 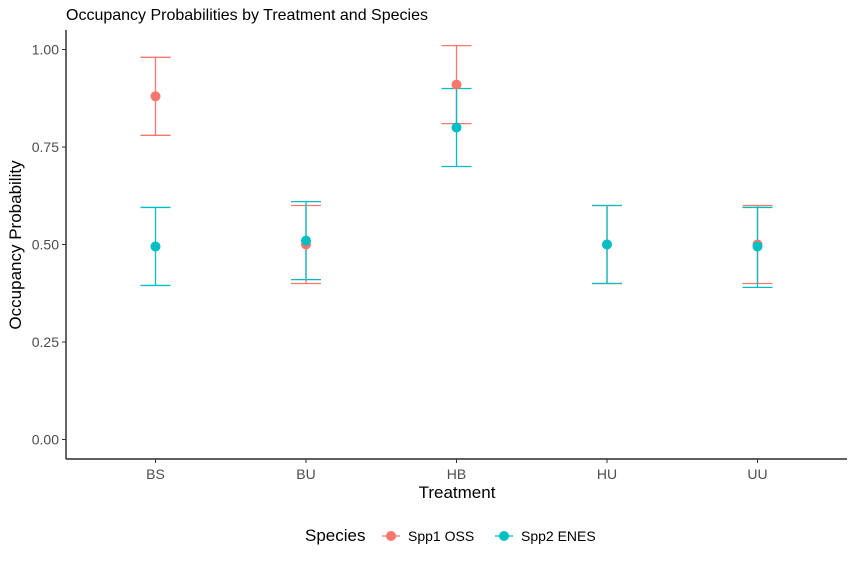 What do you see at coordinates (441, 536) in the screenshot?
I see `legend-label: Spp1 OSS` at bounding box center [441, 536].